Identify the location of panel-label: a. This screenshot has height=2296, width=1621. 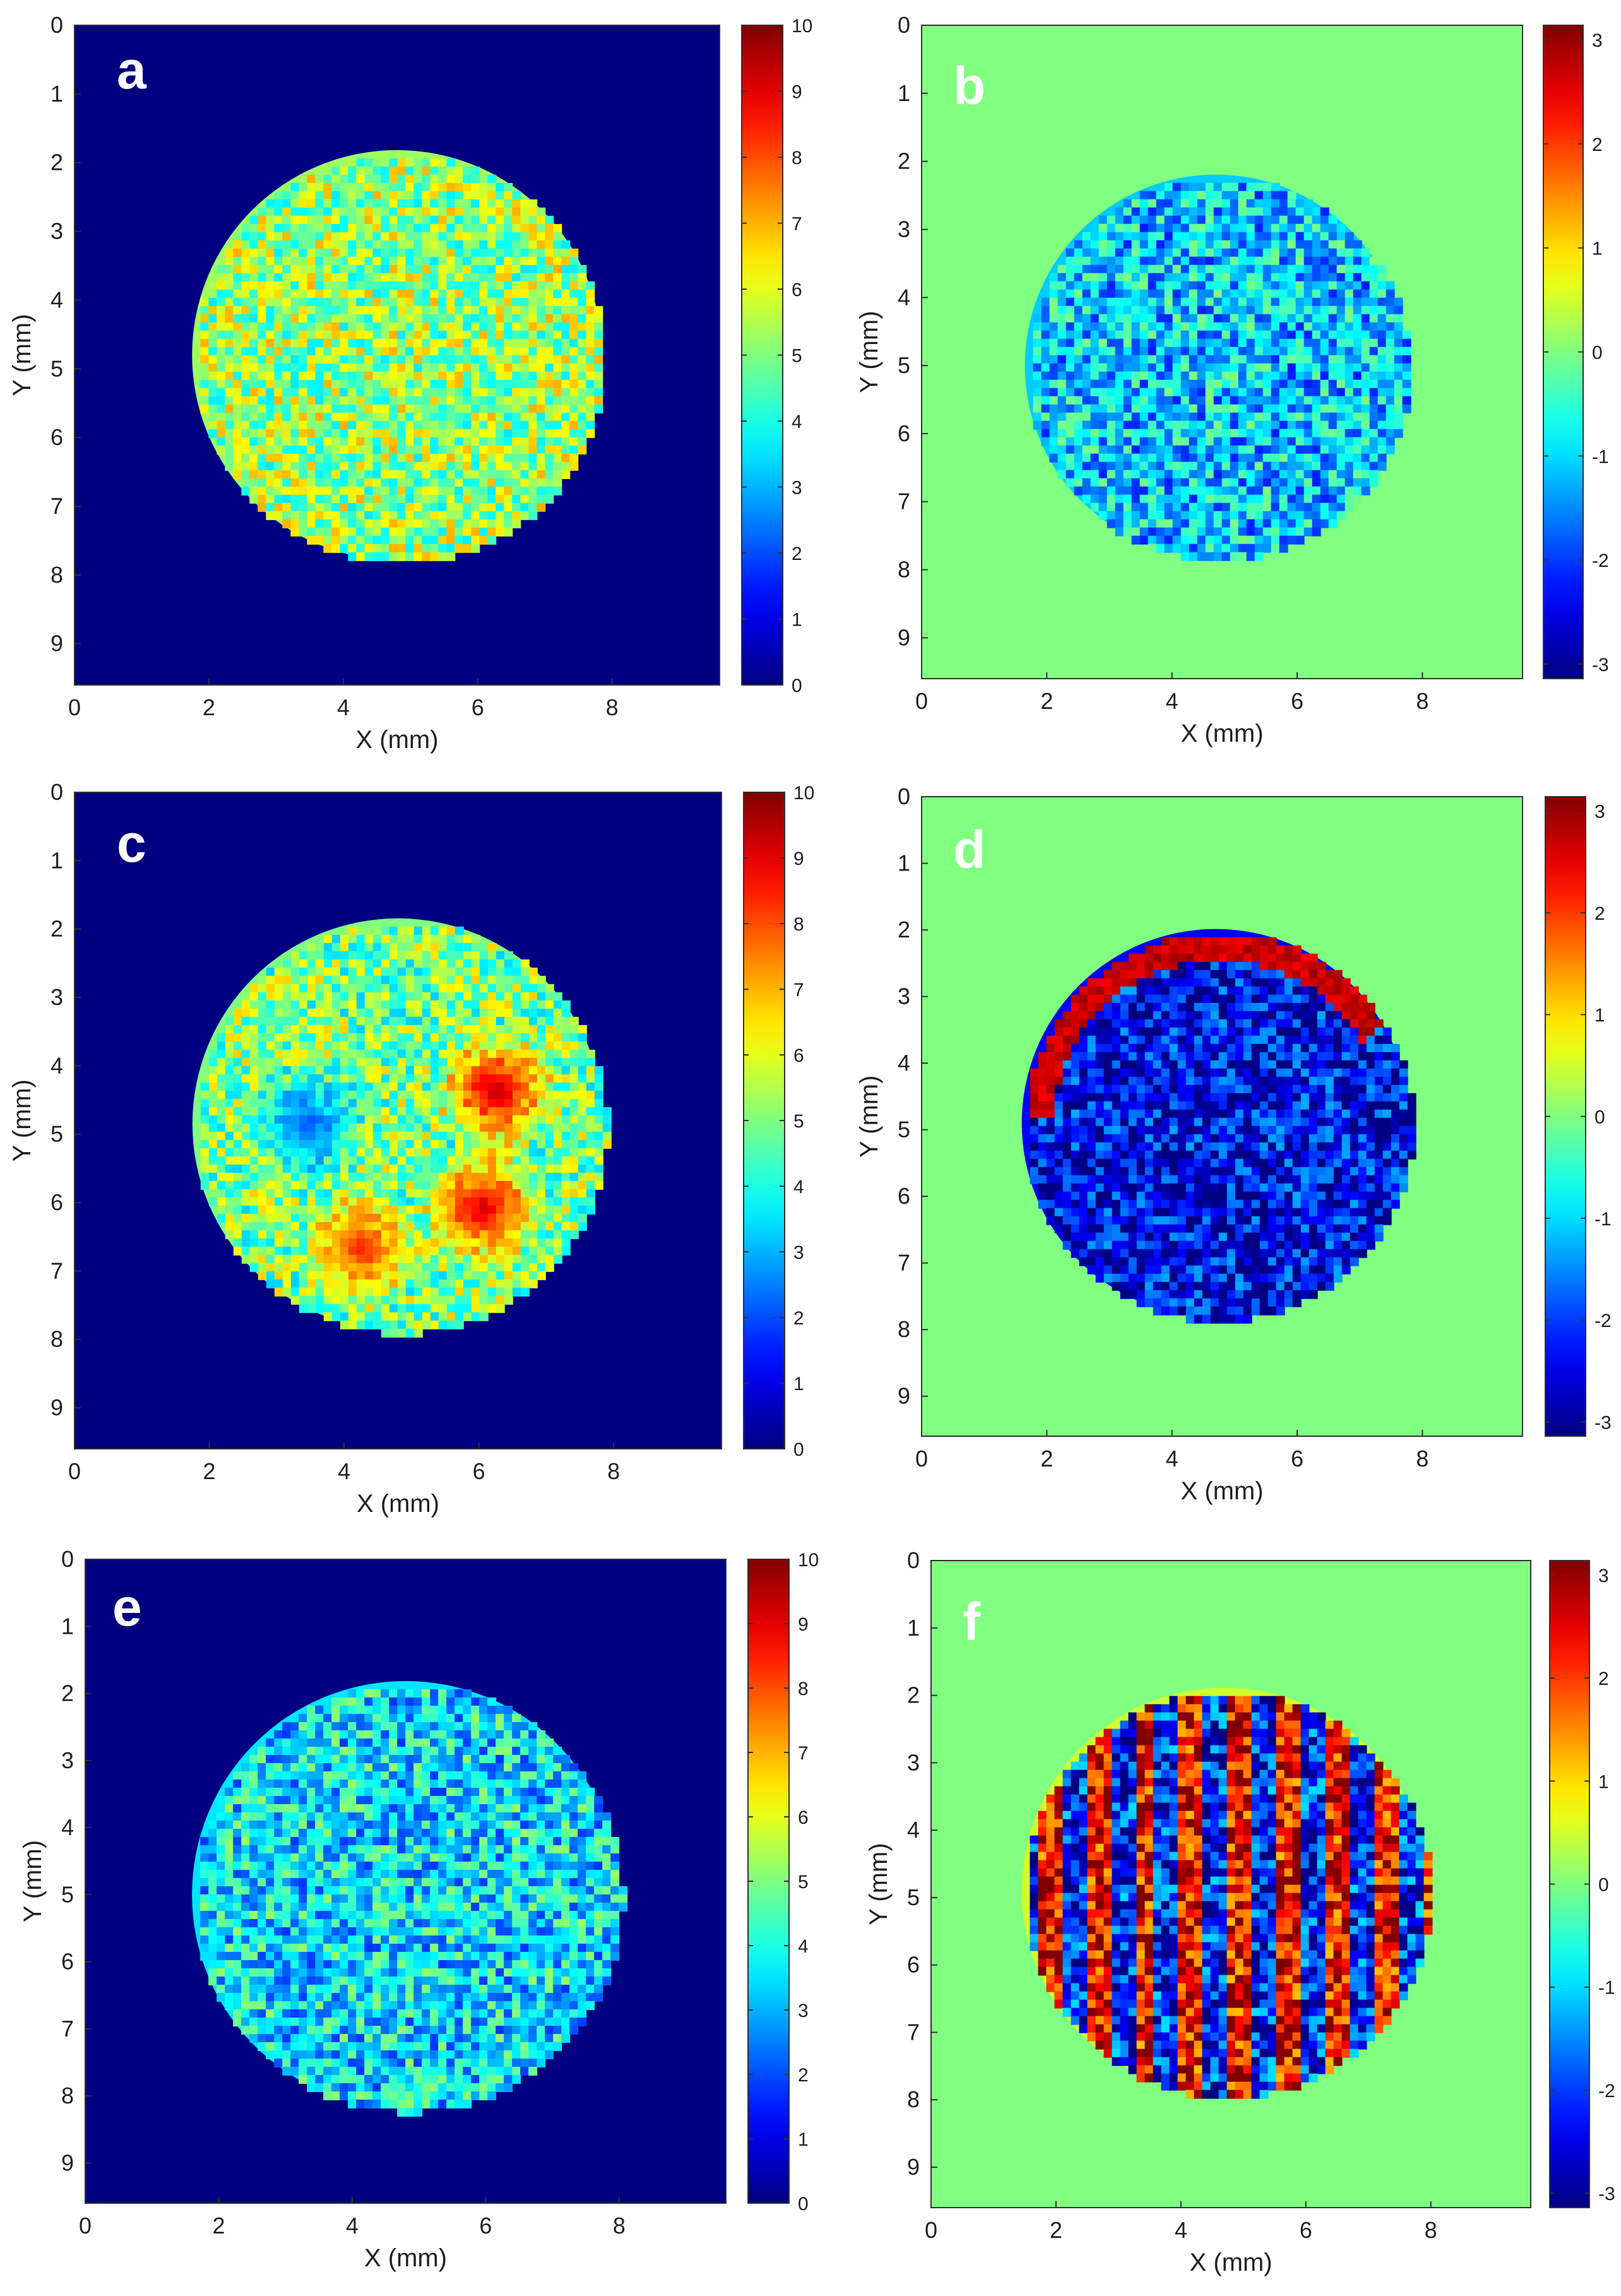
(132, 70).